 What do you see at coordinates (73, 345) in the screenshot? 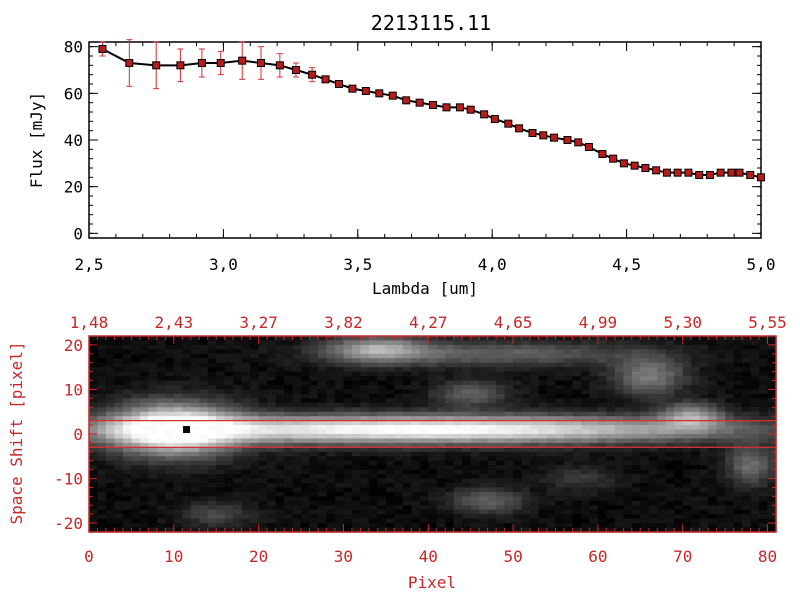
I see `shift-tick-label: 20` at bounding box center [73, 345].